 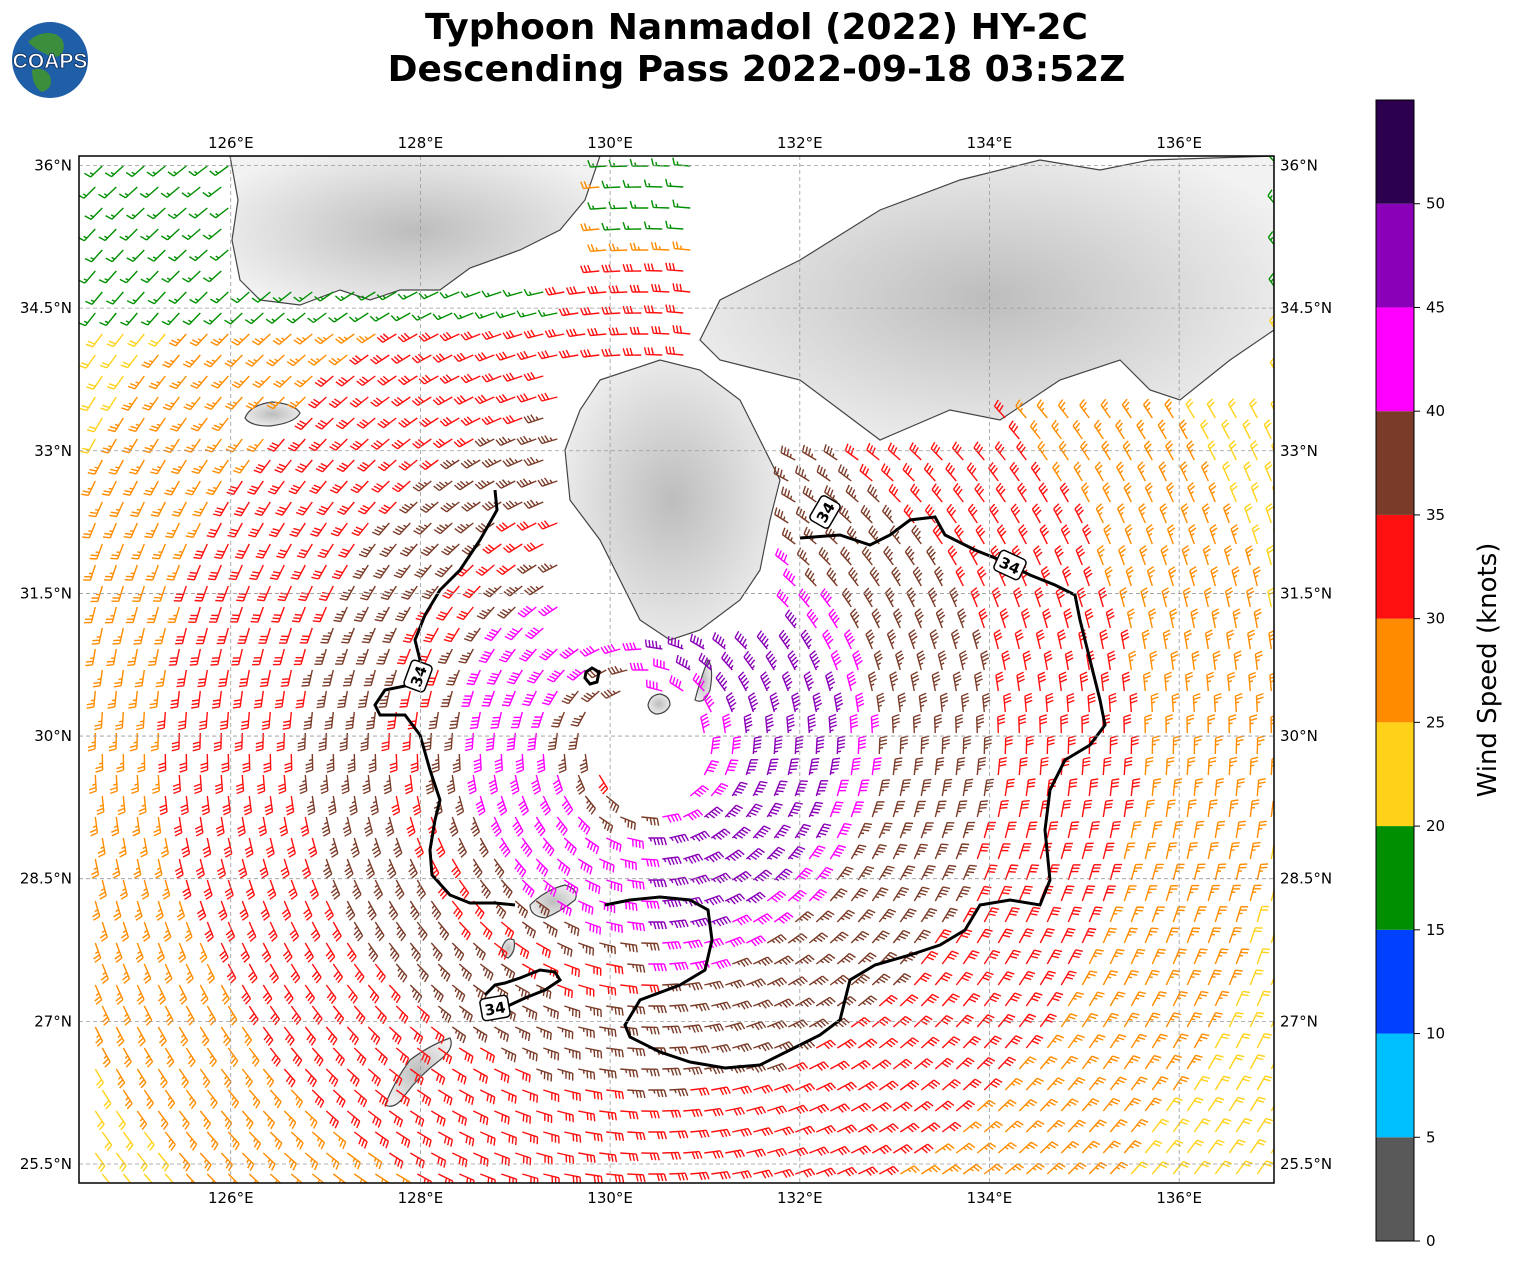 I want to click on lon-tick-label-bottom: 134°E, so click(x=990, y=1198).